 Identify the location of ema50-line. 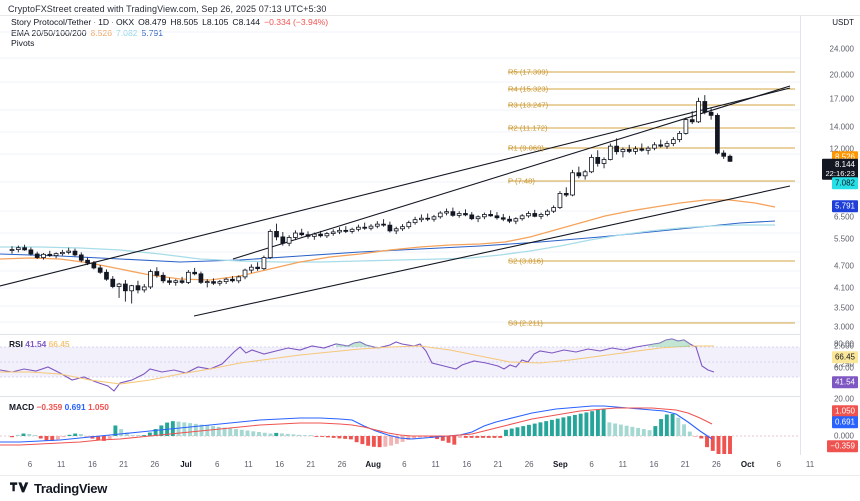
(388, 240).